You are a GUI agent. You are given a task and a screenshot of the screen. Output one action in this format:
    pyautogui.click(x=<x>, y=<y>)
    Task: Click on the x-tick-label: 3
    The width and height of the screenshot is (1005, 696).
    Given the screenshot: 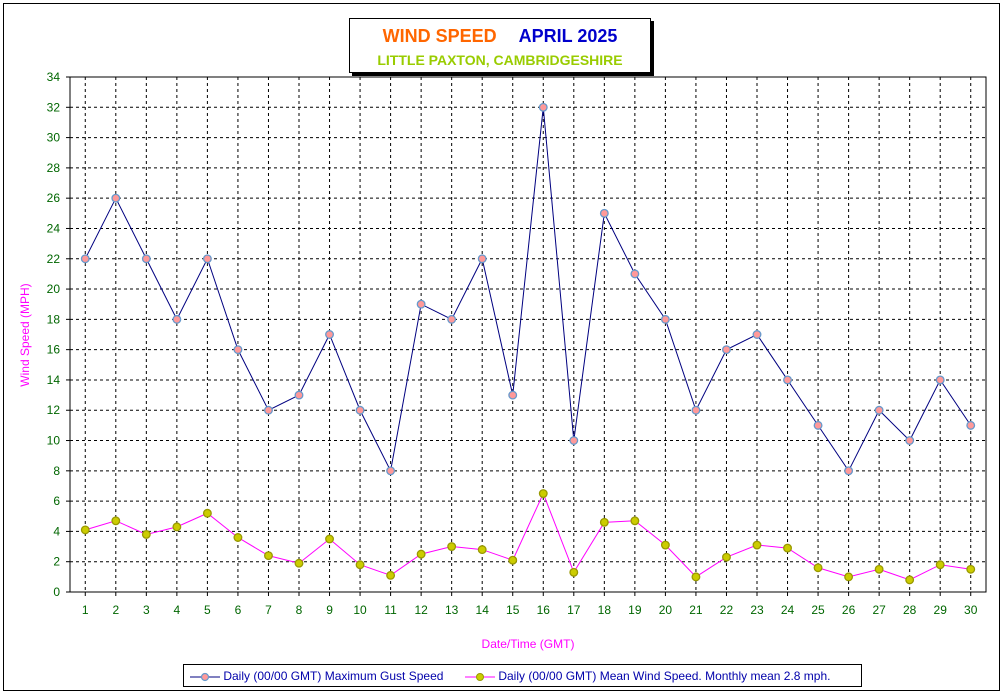 What is the action you would take?
    pyautogui.click(x=146, y=610)
    